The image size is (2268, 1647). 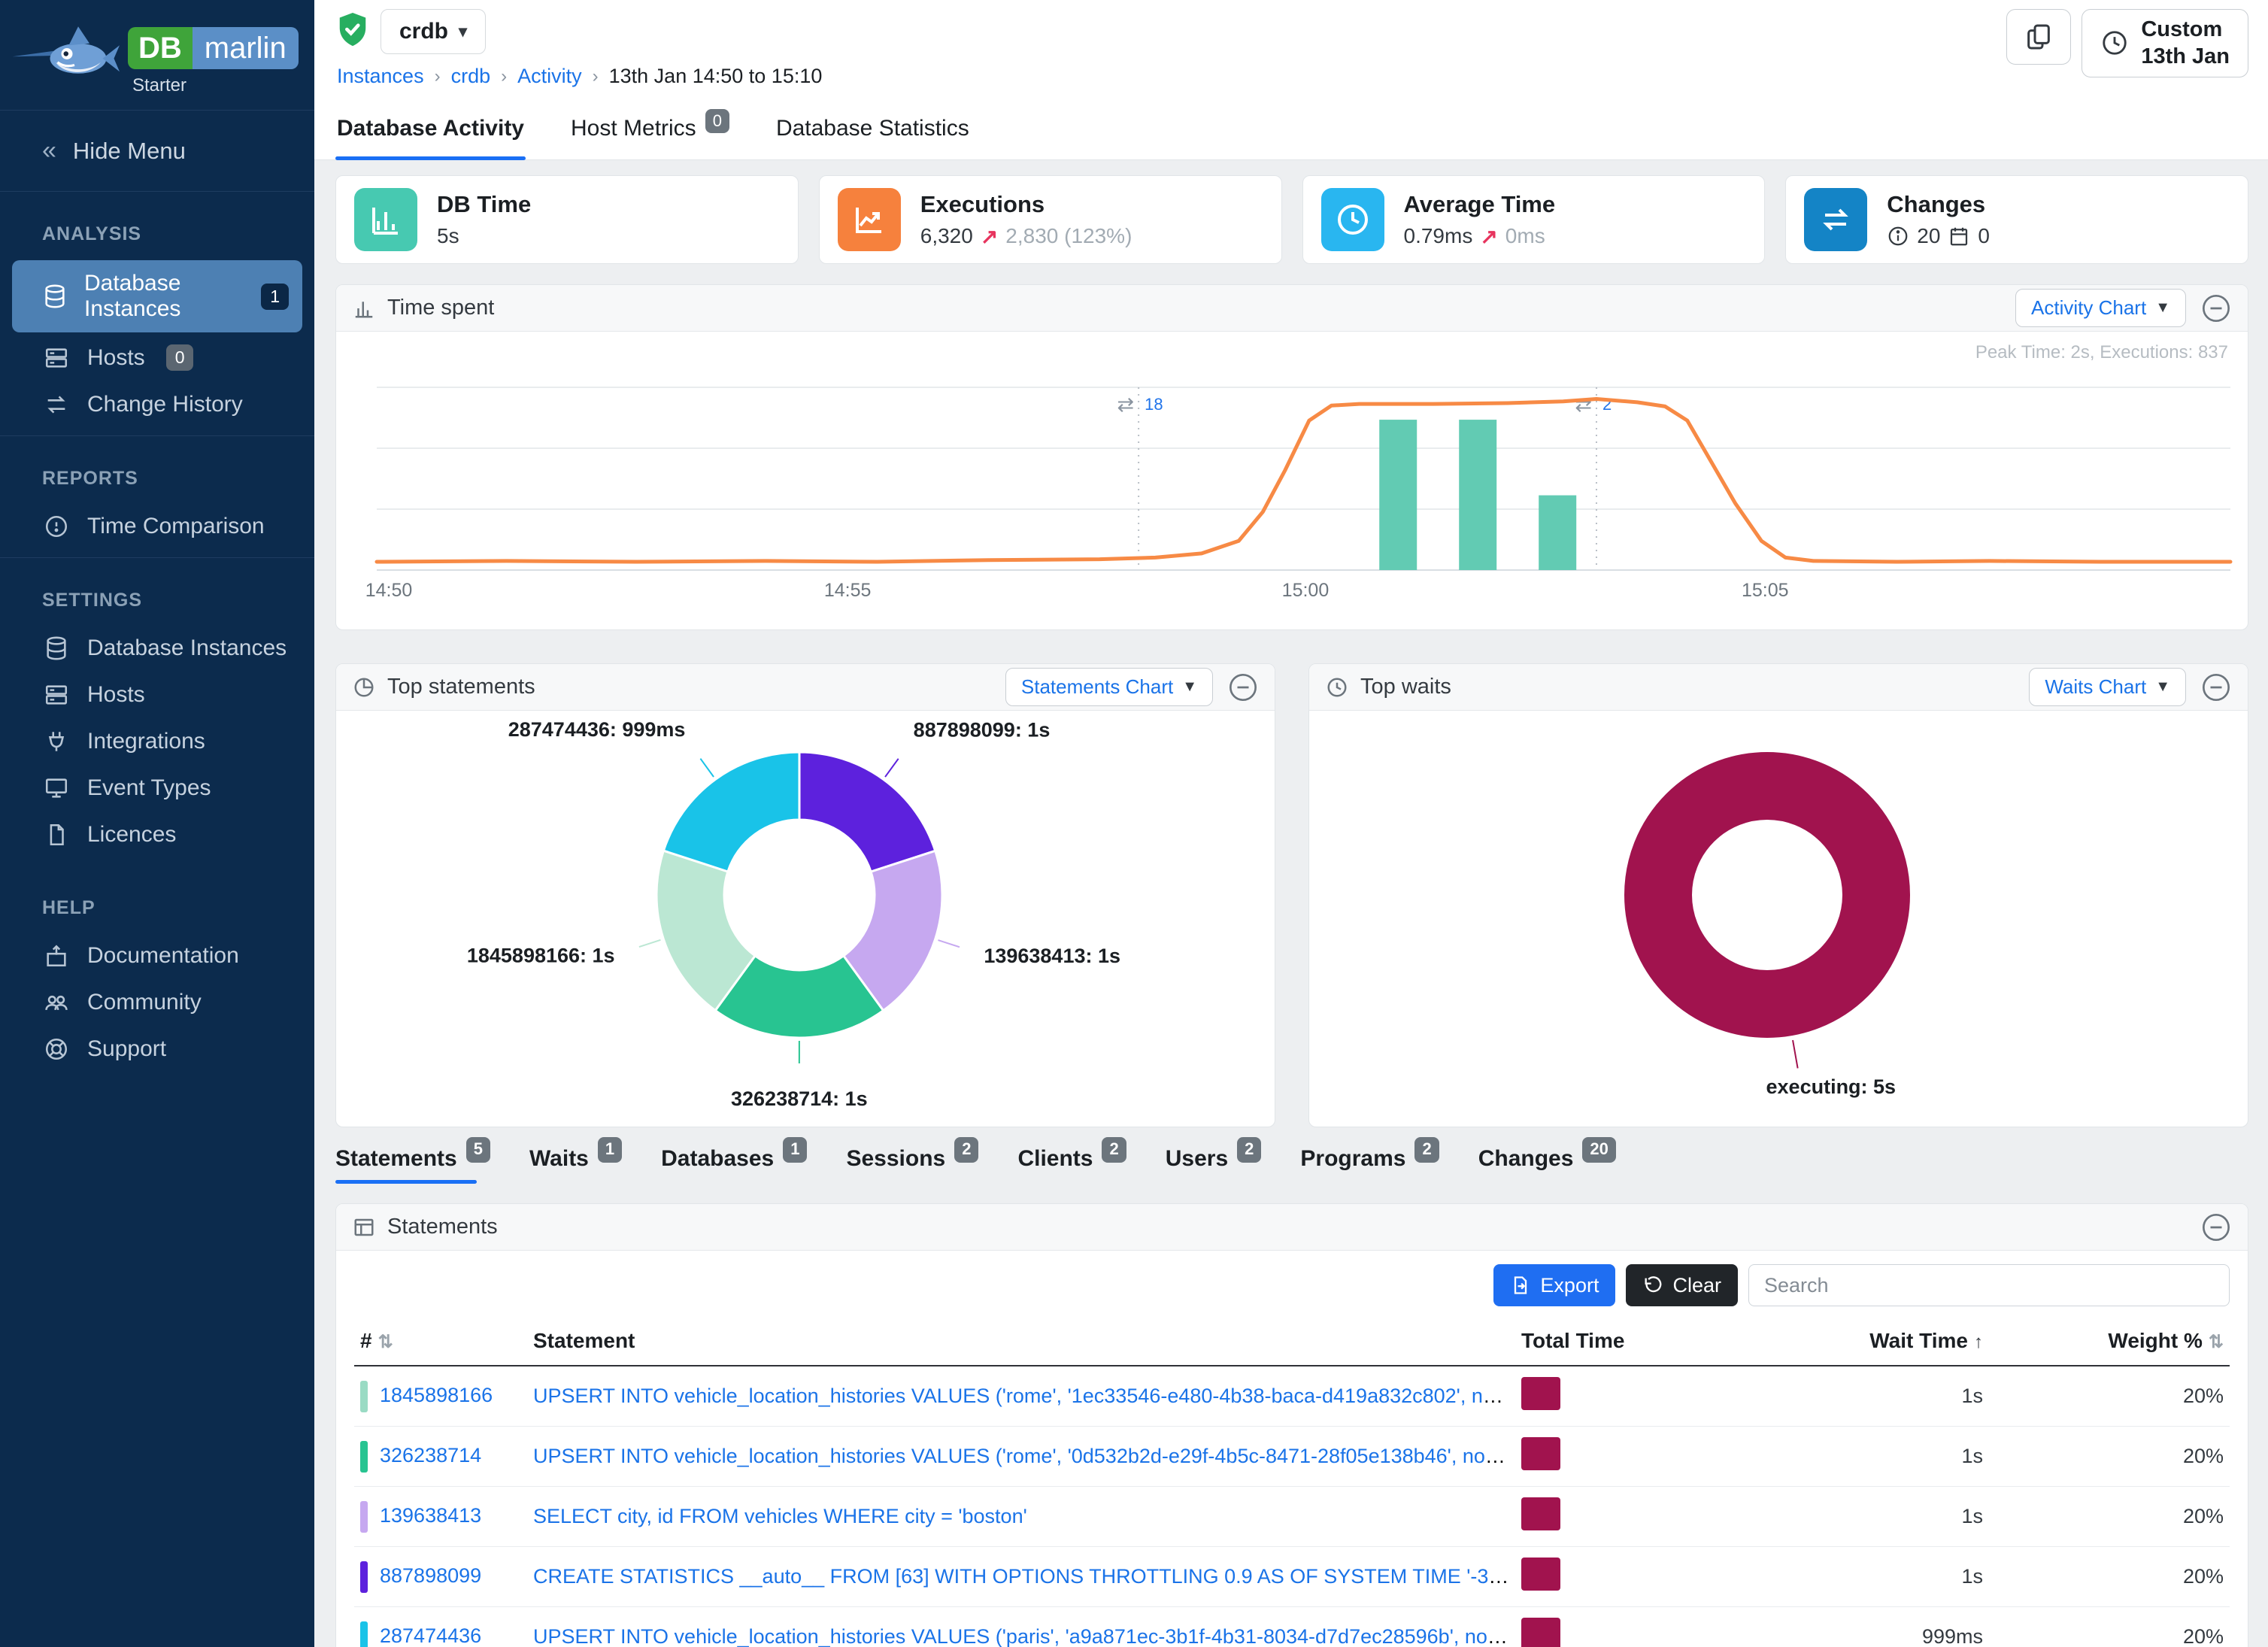 I want to click on sidebar-item-database-instances: Database Instances 1, so click(x=157, y=296).